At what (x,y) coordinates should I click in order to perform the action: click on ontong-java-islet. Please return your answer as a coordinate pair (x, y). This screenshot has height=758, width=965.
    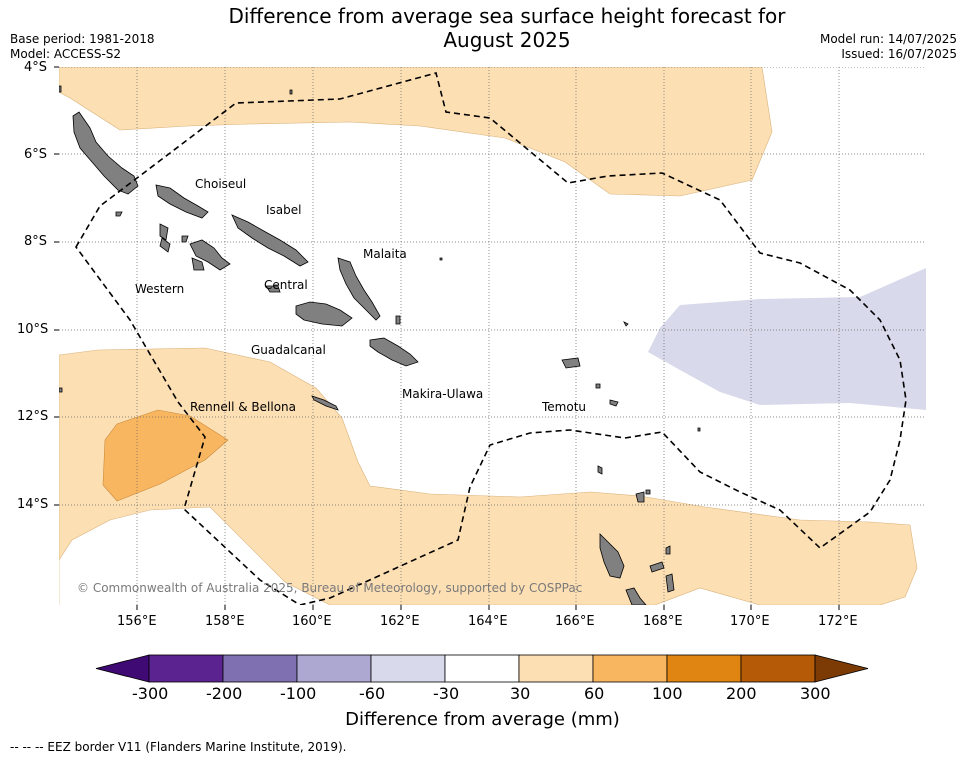
    Looking at the image, I should click on (291, 92).